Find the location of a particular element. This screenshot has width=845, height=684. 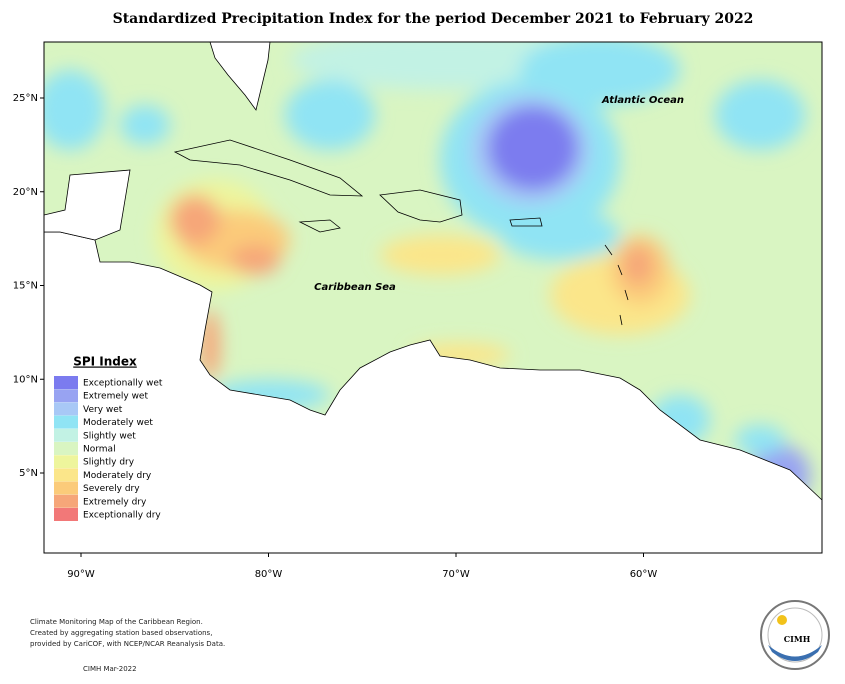

map-label: Atlantic Ocean is located at coordinates (642, 100).